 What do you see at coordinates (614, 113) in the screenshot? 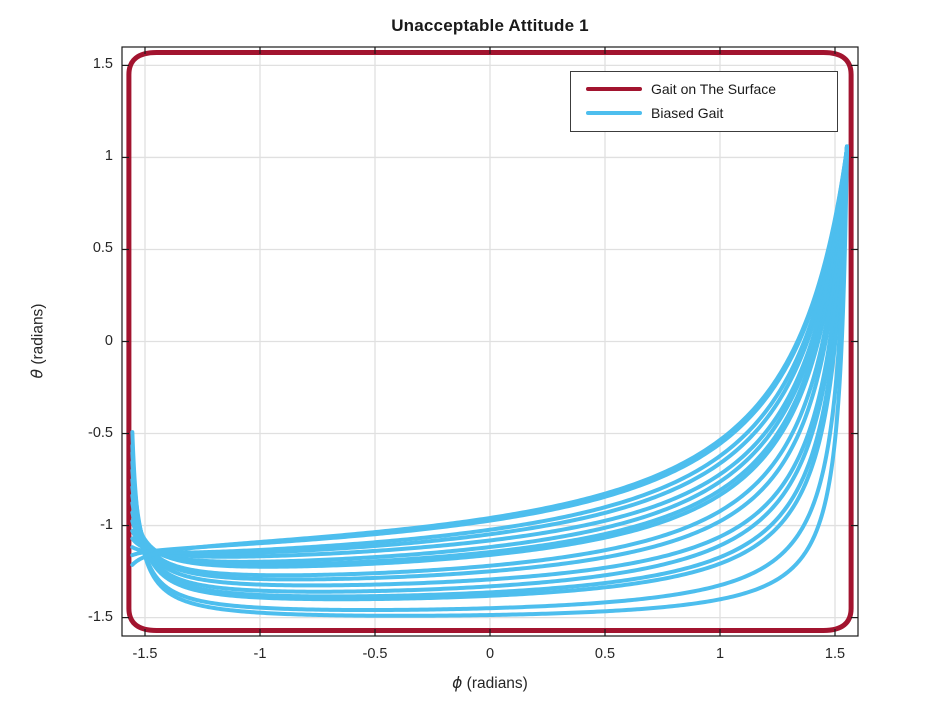
I see `legend-line-sample-cyan` at bounding box center [614, 113].